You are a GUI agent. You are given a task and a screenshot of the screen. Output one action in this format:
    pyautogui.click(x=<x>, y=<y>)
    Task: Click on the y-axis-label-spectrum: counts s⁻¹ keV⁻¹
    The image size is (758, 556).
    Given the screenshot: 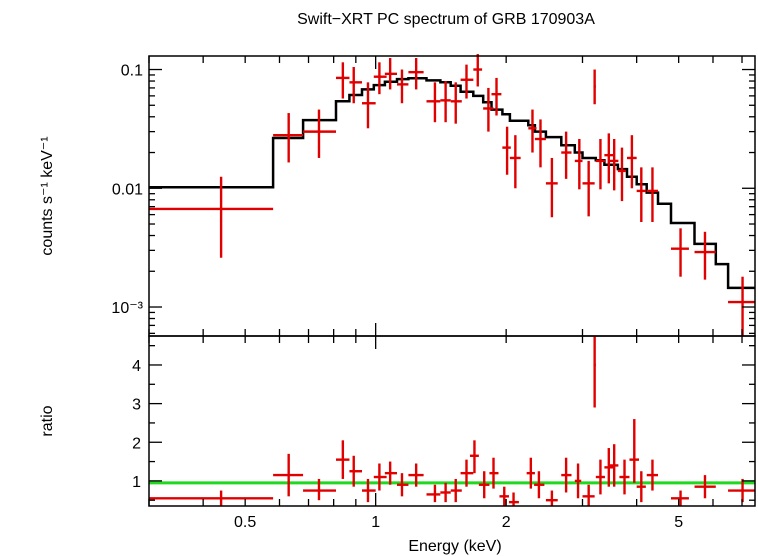 What is the action you would take?
    pyautogui.click(x=47, y=195)
    